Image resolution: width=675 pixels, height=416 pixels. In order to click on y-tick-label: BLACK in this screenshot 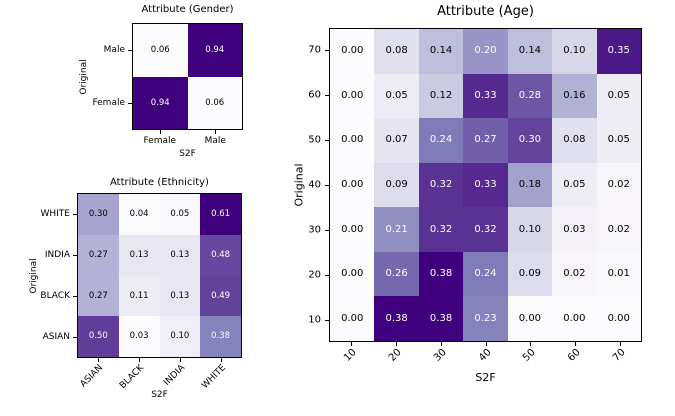, I will do `click(55, 296)`.